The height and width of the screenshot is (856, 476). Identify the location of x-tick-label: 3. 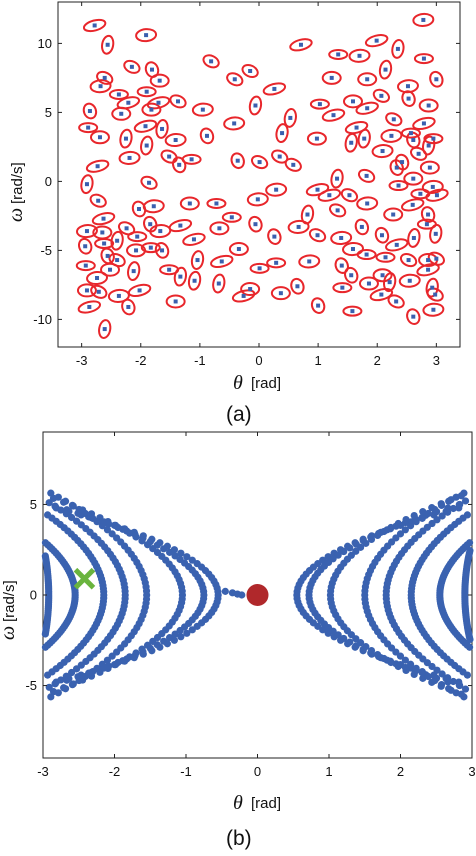
(436, 360).